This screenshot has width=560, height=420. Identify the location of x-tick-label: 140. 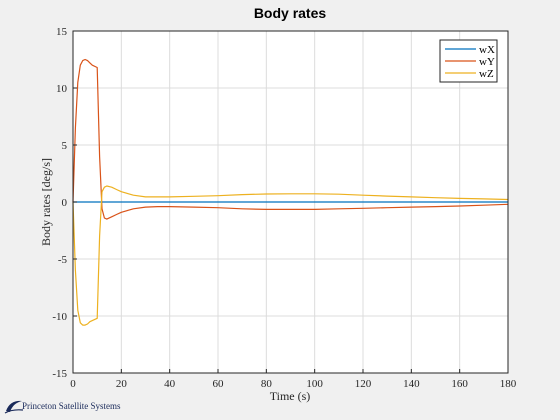
(411, 384).